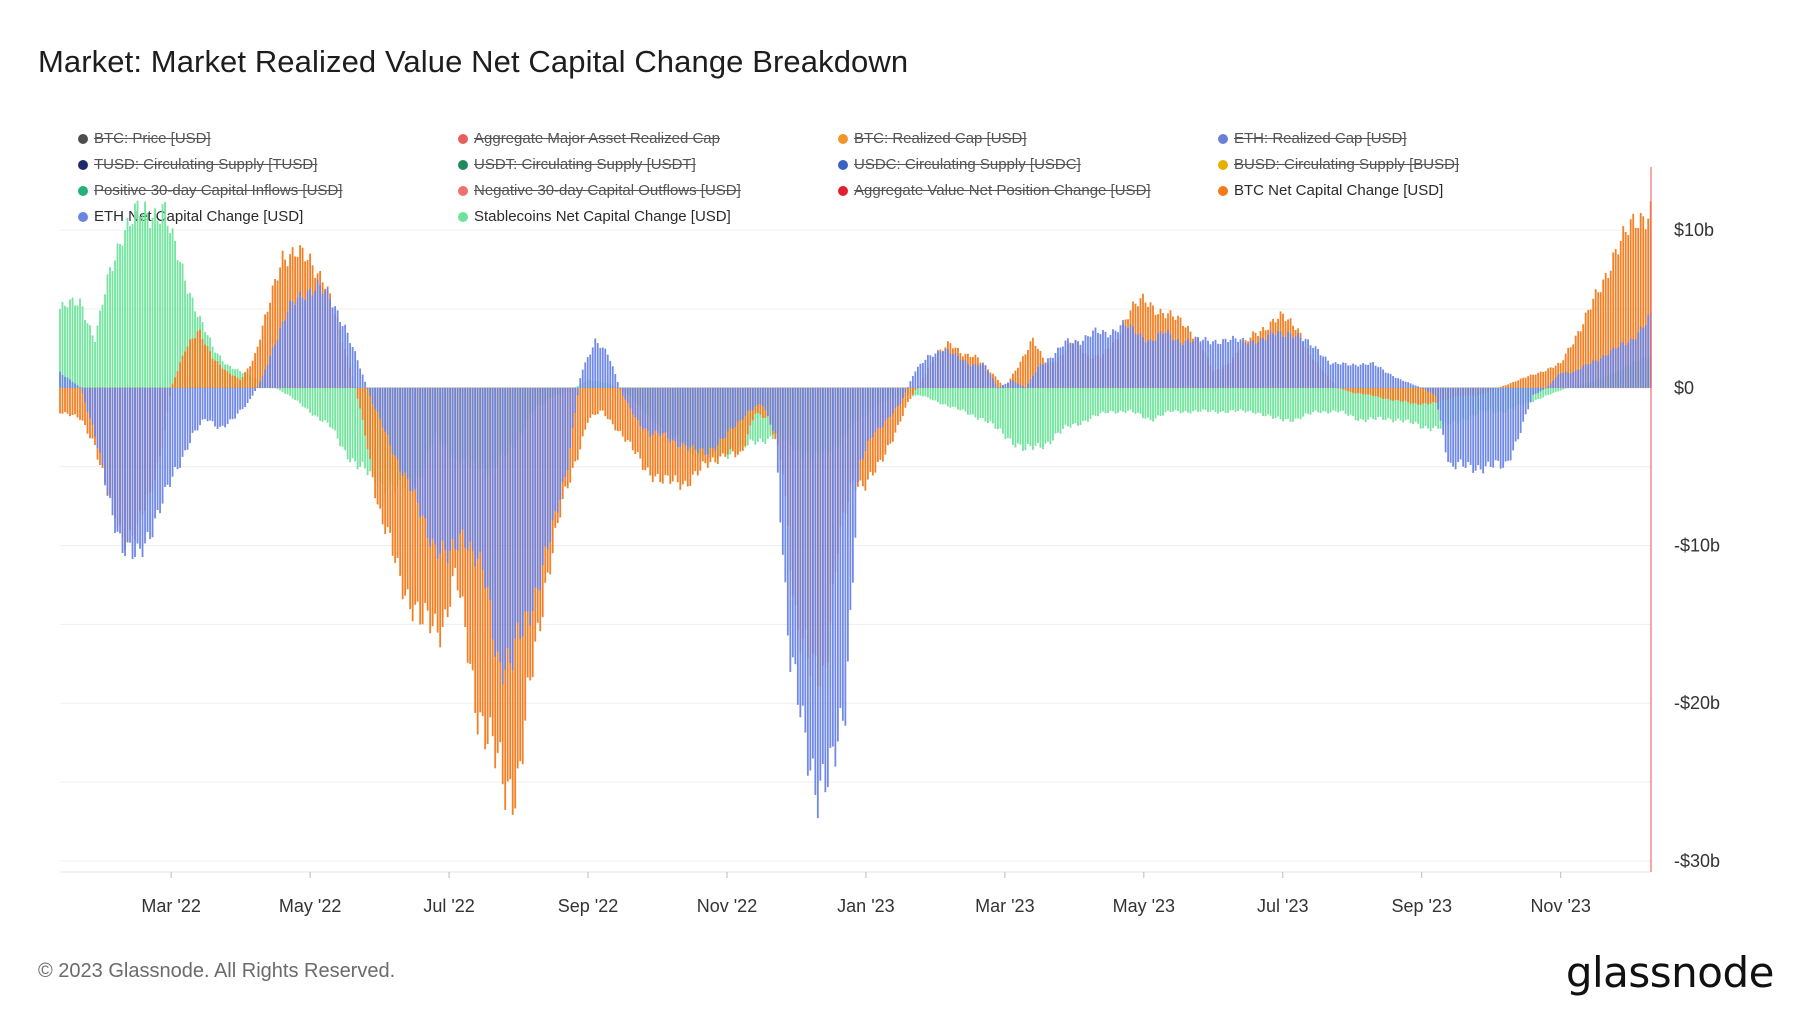 The width and height of the screenshot is (1800, 1013). I want to click on legend-item: ETH: Realized Cap [USD], so click(1312, 138).